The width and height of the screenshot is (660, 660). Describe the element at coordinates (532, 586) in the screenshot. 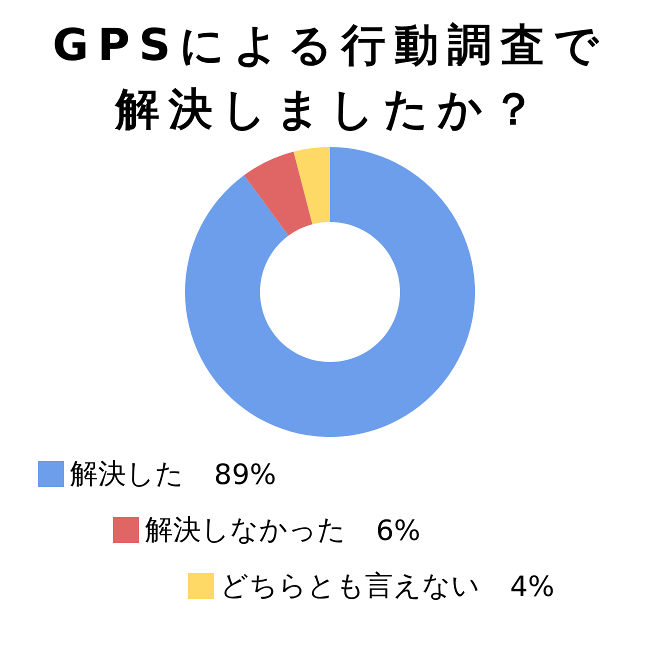

I see `data-label: 4%` at that location.